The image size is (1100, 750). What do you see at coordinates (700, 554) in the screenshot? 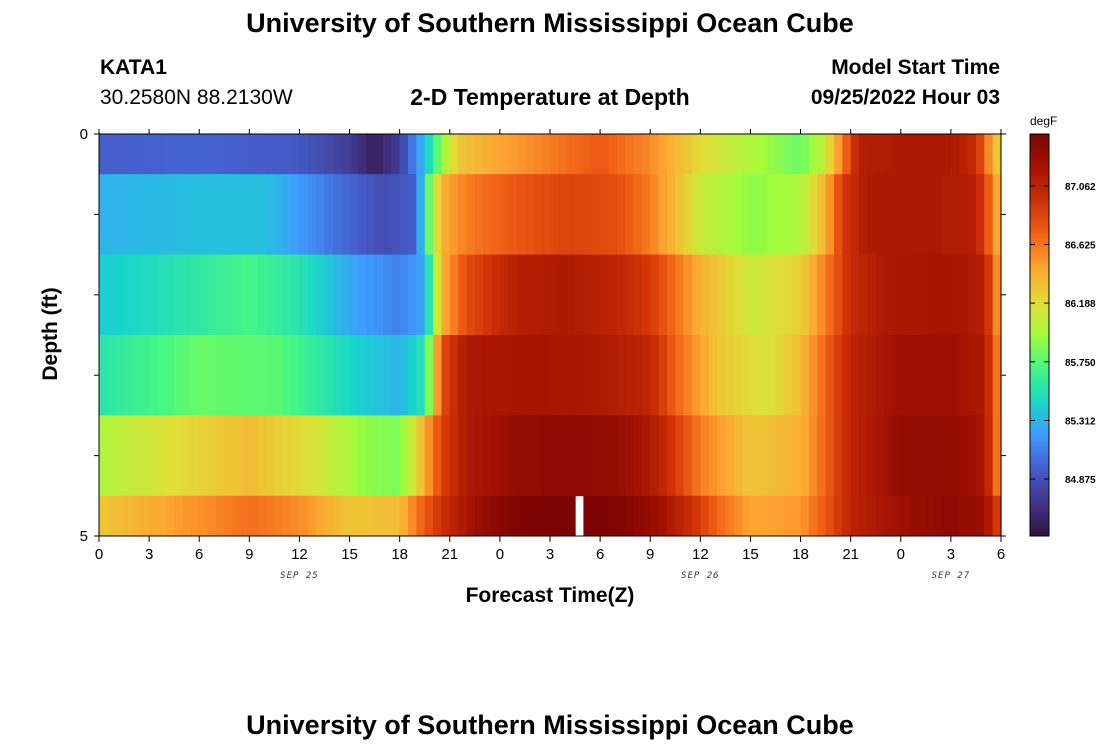
I see `x-tick-label: 12` at bounding box center [700, 554].